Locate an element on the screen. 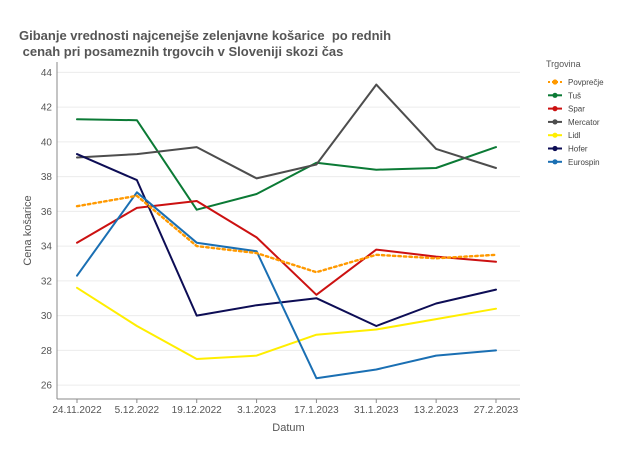 Image resolution: width=640 pixels, height=454 pixels. legend-marker-mercator is located at coordinates (555, 122).